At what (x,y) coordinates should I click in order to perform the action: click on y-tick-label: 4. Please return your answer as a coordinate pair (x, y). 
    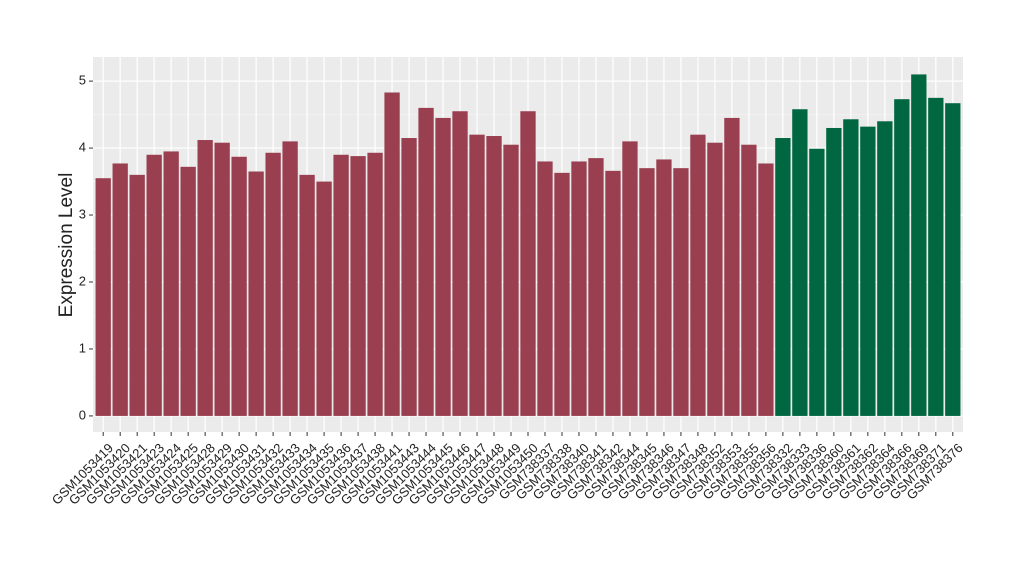
    Looking at the image, I should click on (82, 147).